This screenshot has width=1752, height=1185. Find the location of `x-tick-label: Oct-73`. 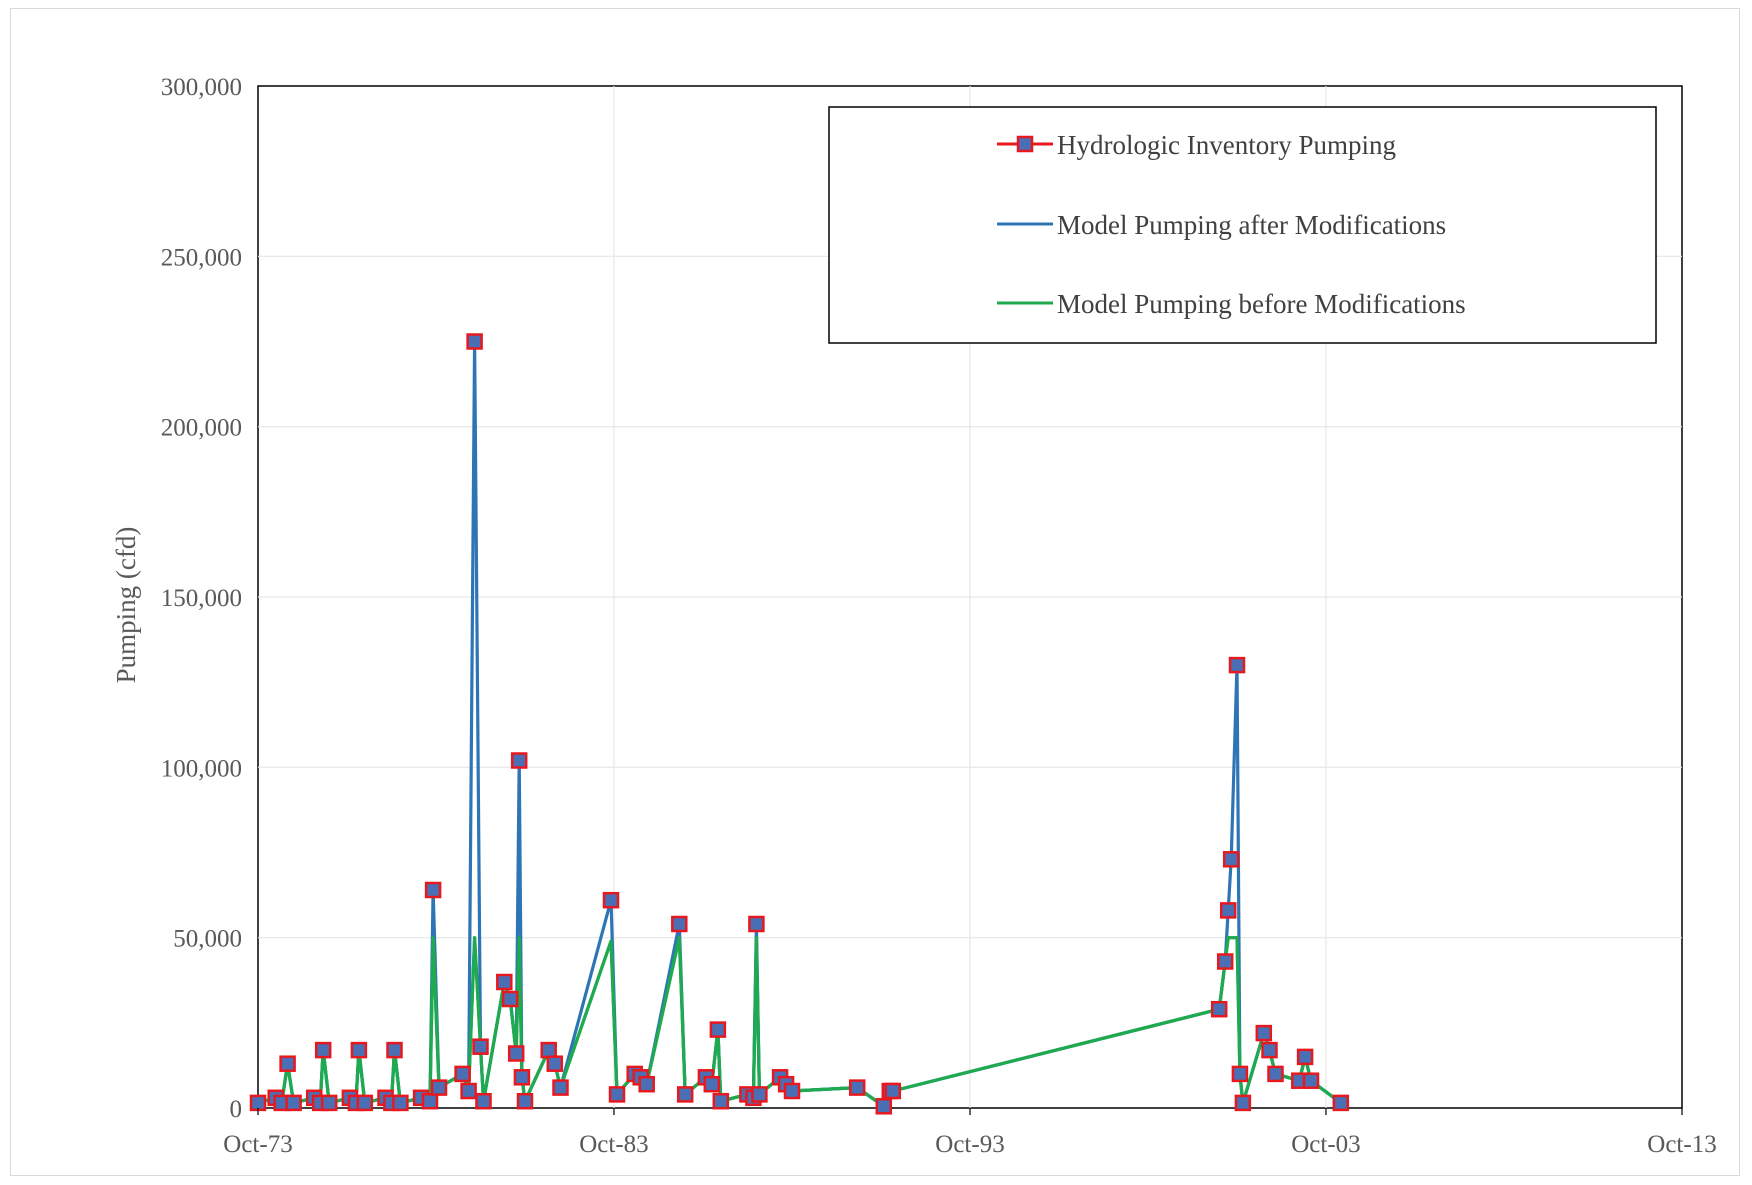

x-tick-label: Oct-73 is located at coordinates (257, 1144).